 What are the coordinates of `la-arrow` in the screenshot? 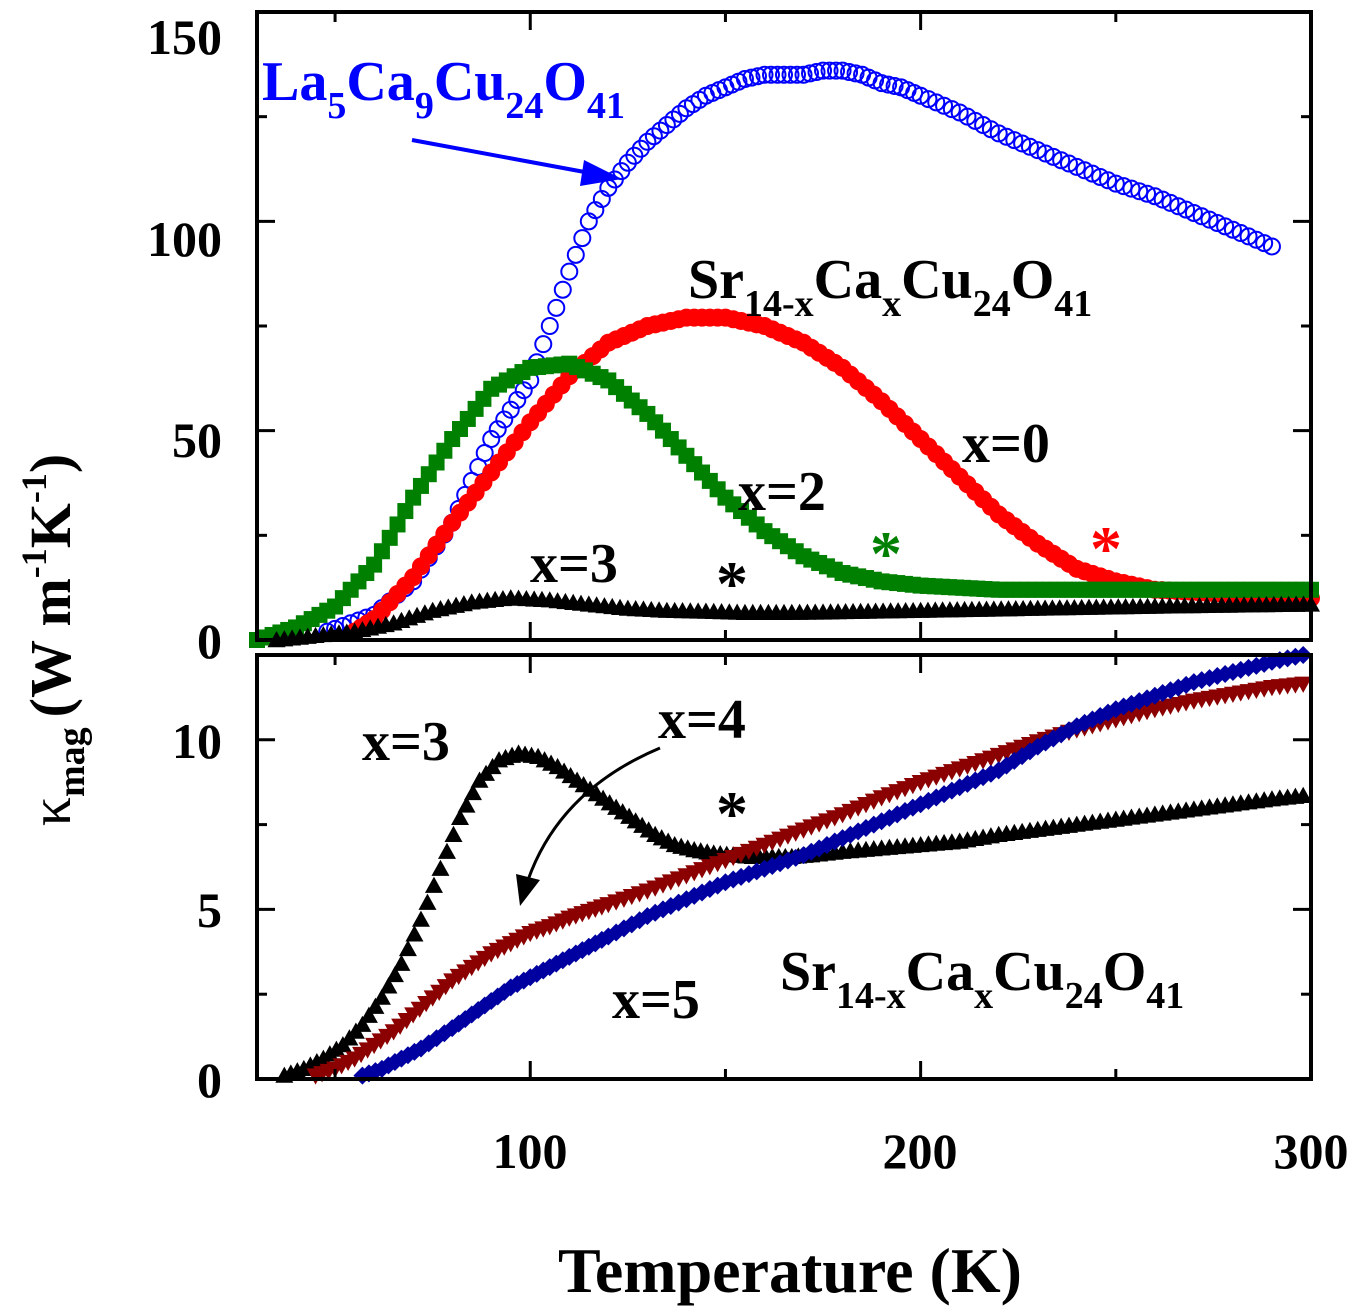 It's located at (516, 162).